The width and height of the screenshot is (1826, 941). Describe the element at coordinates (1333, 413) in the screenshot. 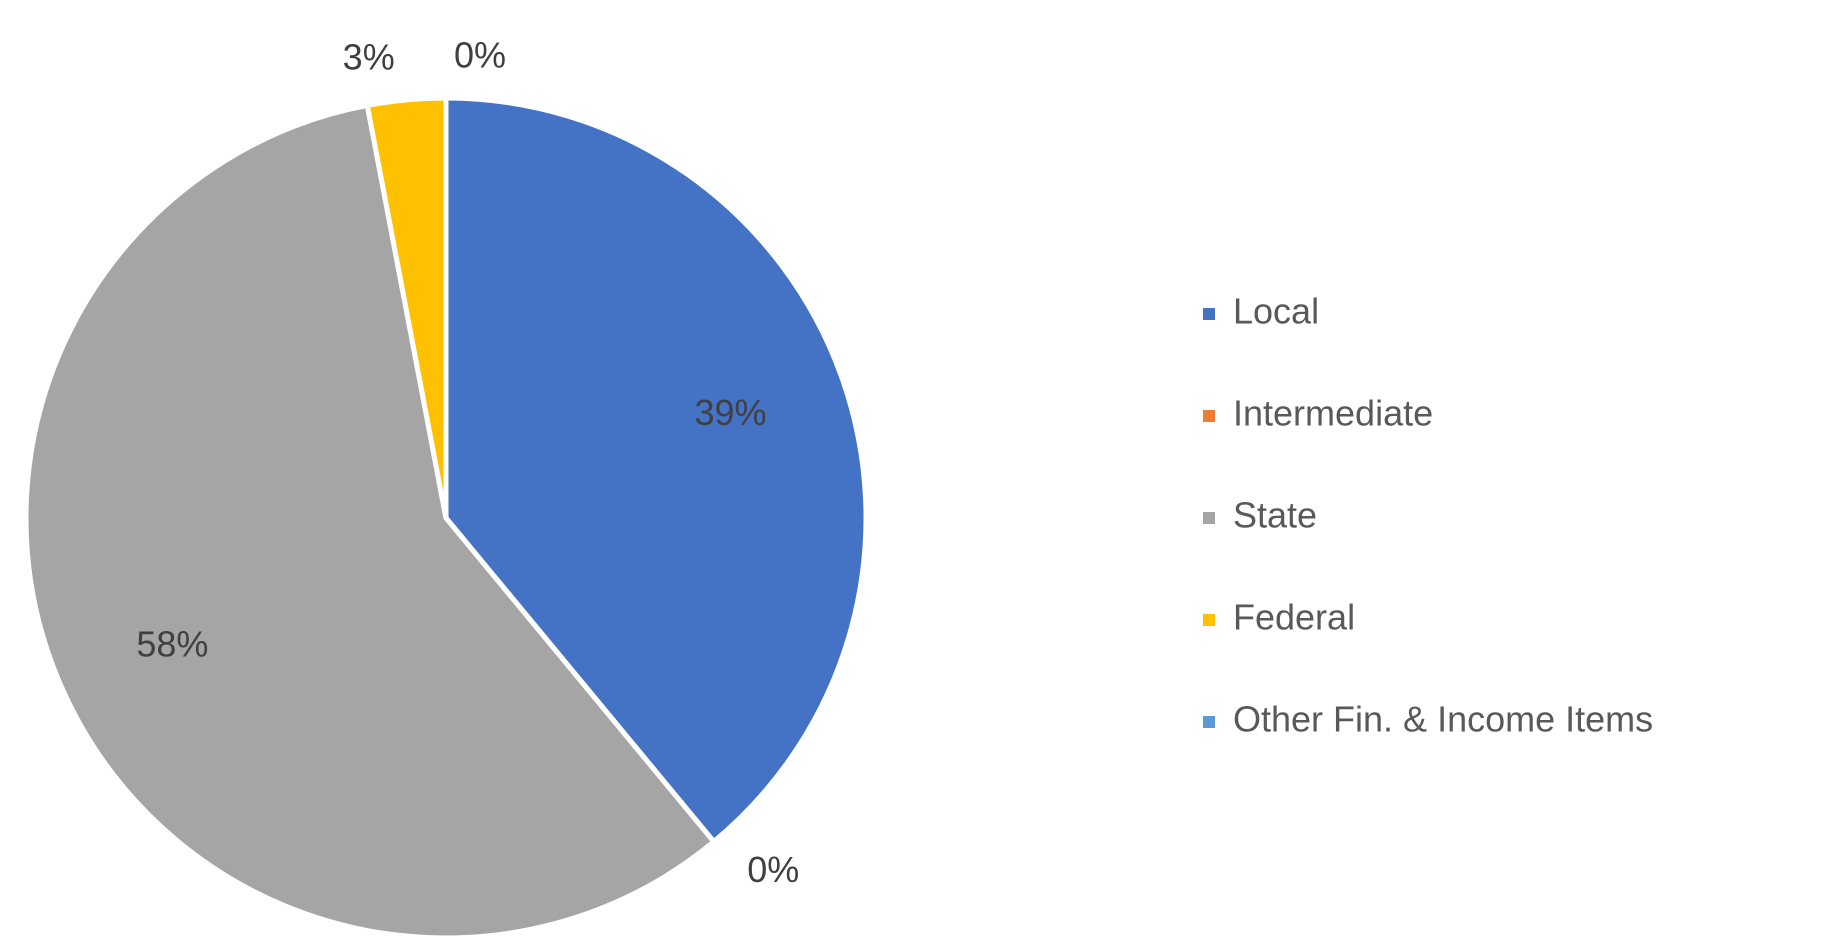

I see `legend-label: Intermediate` at that location.